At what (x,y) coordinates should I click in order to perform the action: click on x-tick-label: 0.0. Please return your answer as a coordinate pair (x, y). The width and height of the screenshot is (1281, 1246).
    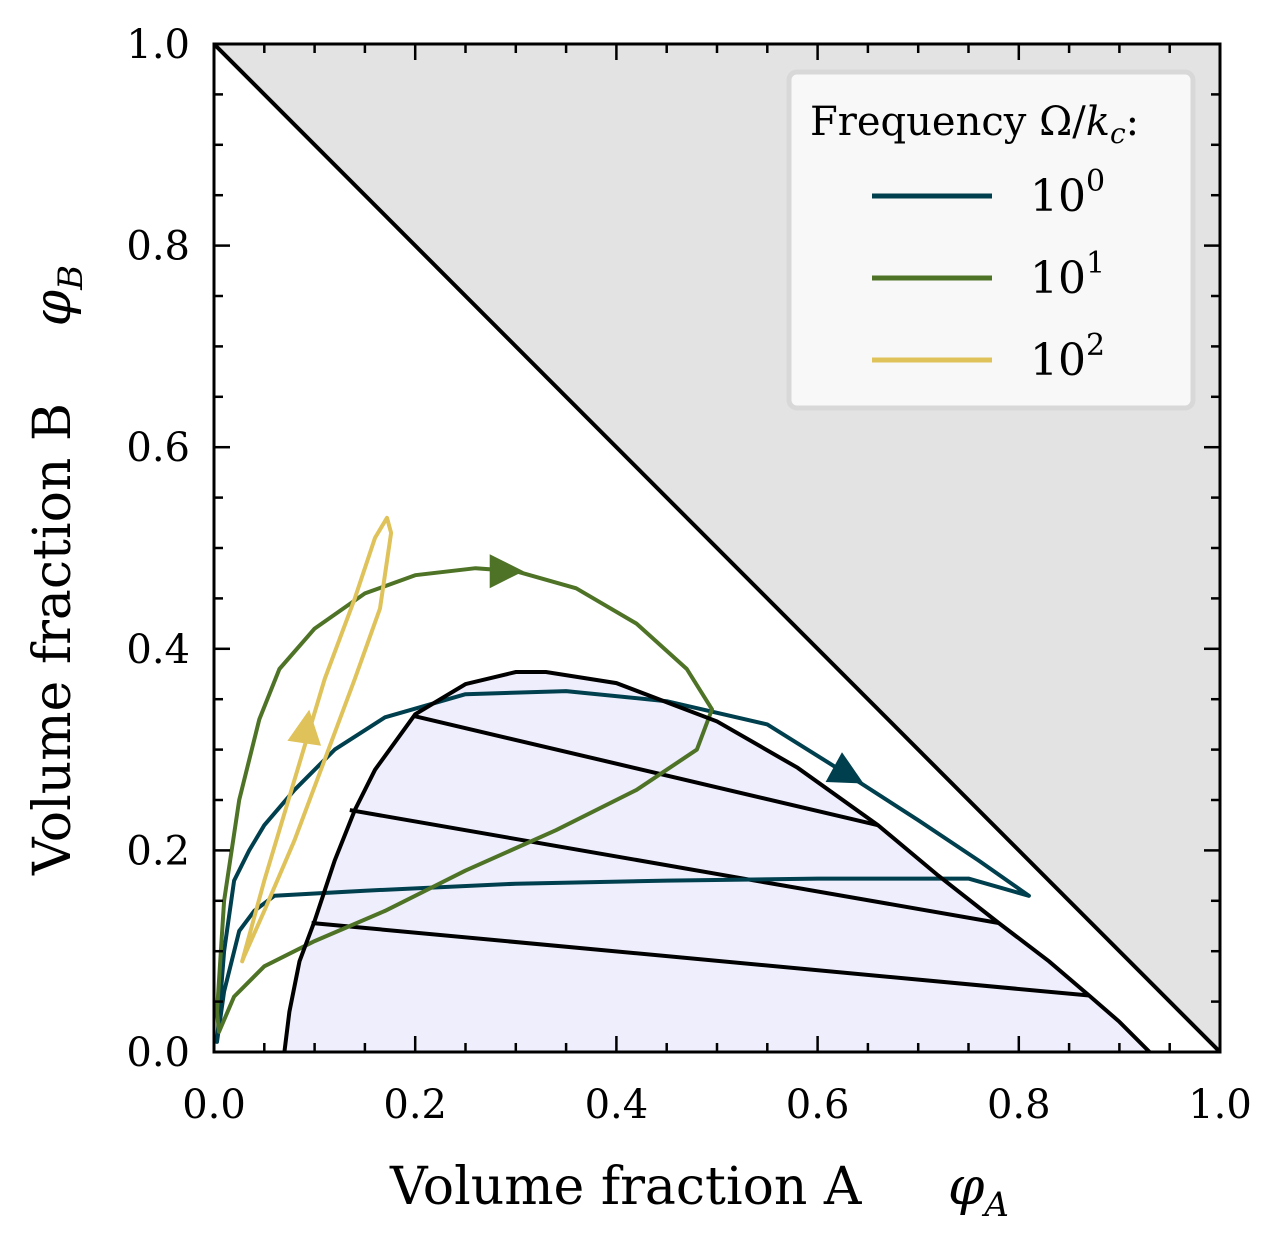
    Looking at the image, I should click on (214, 1105).